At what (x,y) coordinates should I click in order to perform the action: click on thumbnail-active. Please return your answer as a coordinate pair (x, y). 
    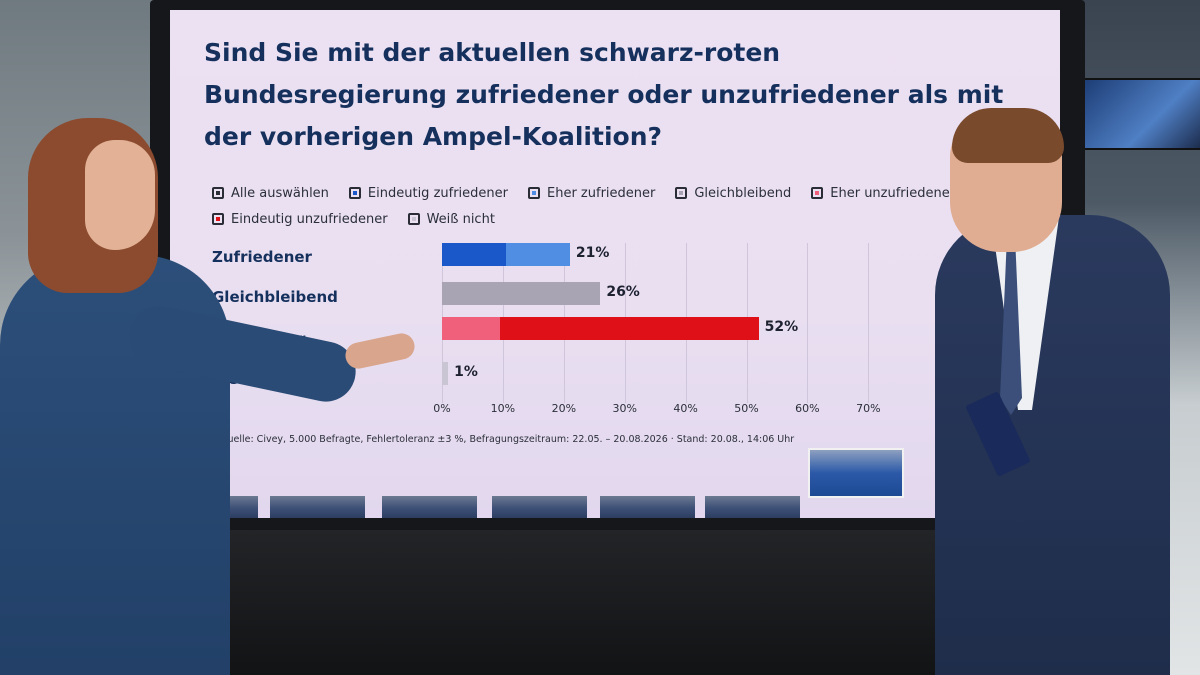
    Looking at the image, I should click on (856, 473).